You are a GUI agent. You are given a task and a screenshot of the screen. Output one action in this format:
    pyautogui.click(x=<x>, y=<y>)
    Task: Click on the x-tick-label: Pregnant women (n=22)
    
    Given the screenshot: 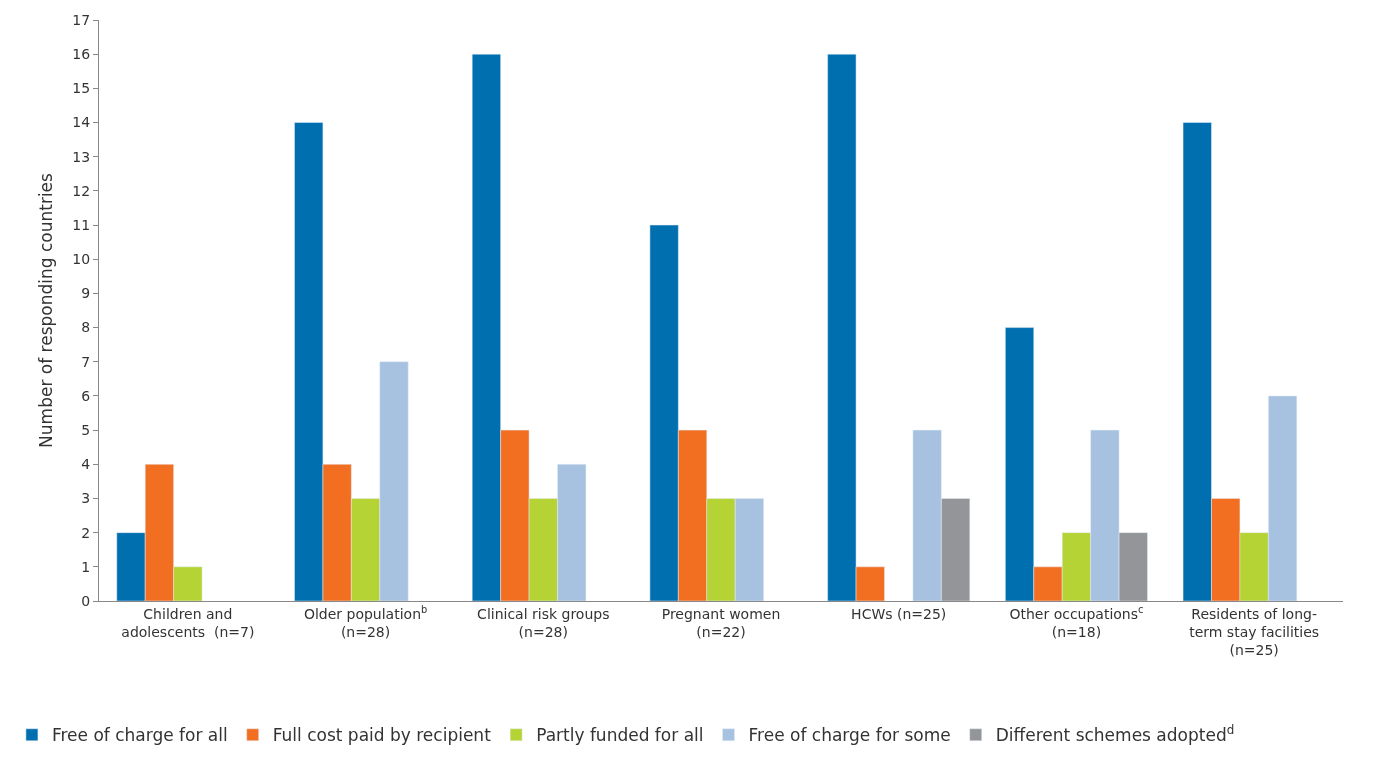 What is the action you would take?
    pyautogui.click(x=721, y=622)
    